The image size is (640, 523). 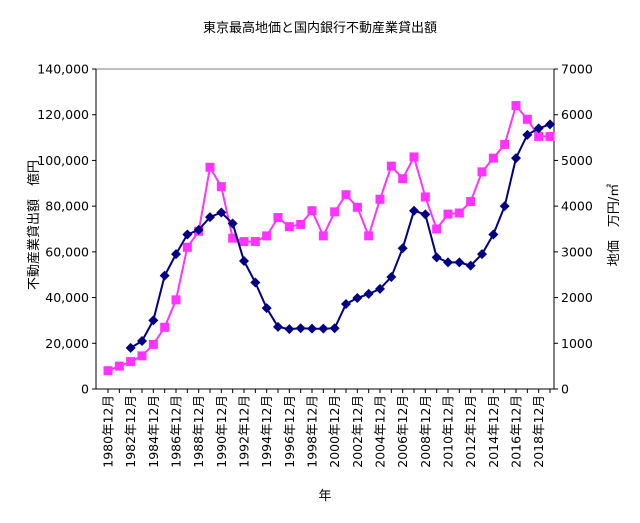 What do you see at coordinates (221, 431) in the screenshot?
I see `x-tick-label: 1990年12月` at bounding box center [221, 431].